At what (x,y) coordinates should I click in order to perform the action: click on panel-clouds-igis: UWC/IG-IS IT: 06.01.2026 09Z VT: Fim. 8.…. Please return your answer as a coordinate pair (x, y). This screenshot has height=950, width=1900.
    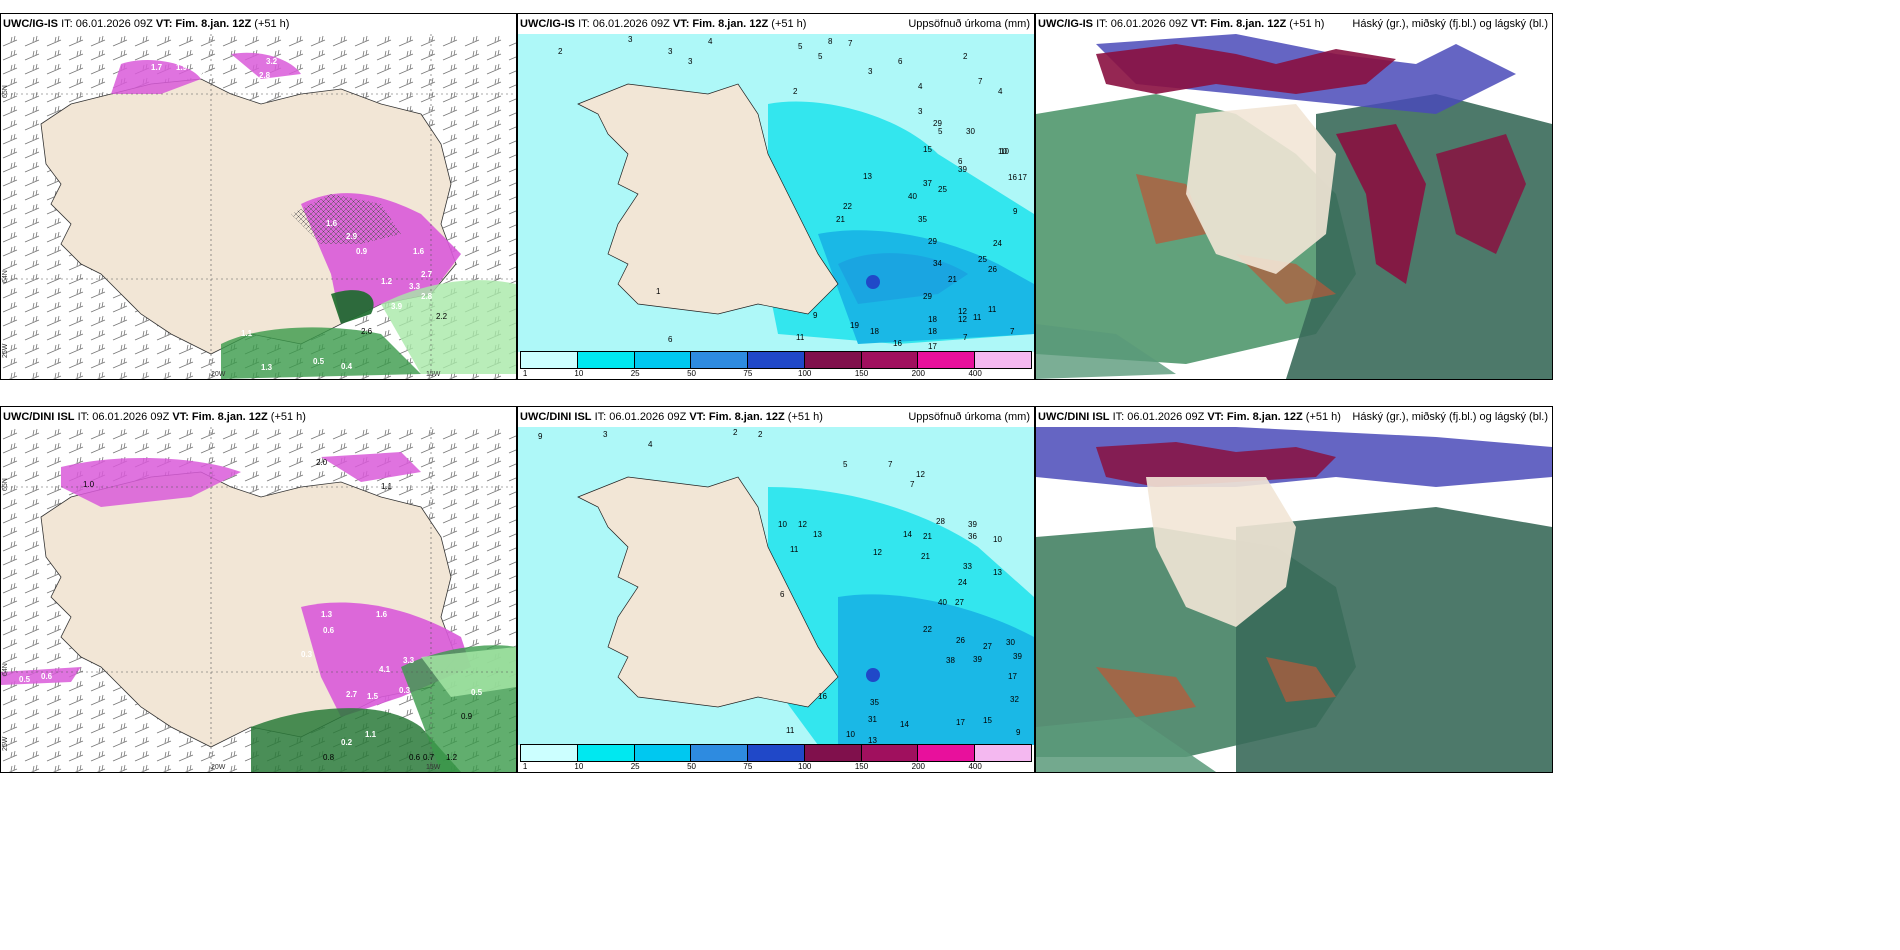
    Looking at the image, I should click on (1294, 196).